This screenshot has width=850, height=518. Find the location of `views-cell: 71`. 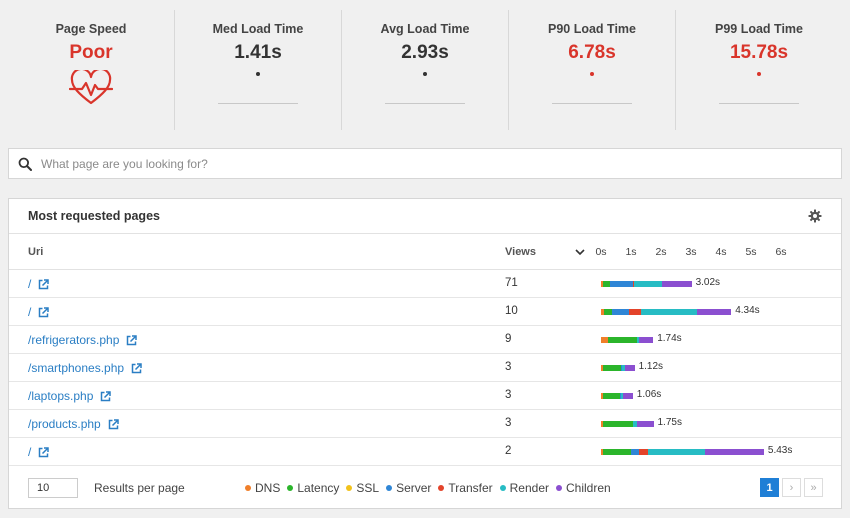

views-cell: 71 is located at coordinates (511, 283).